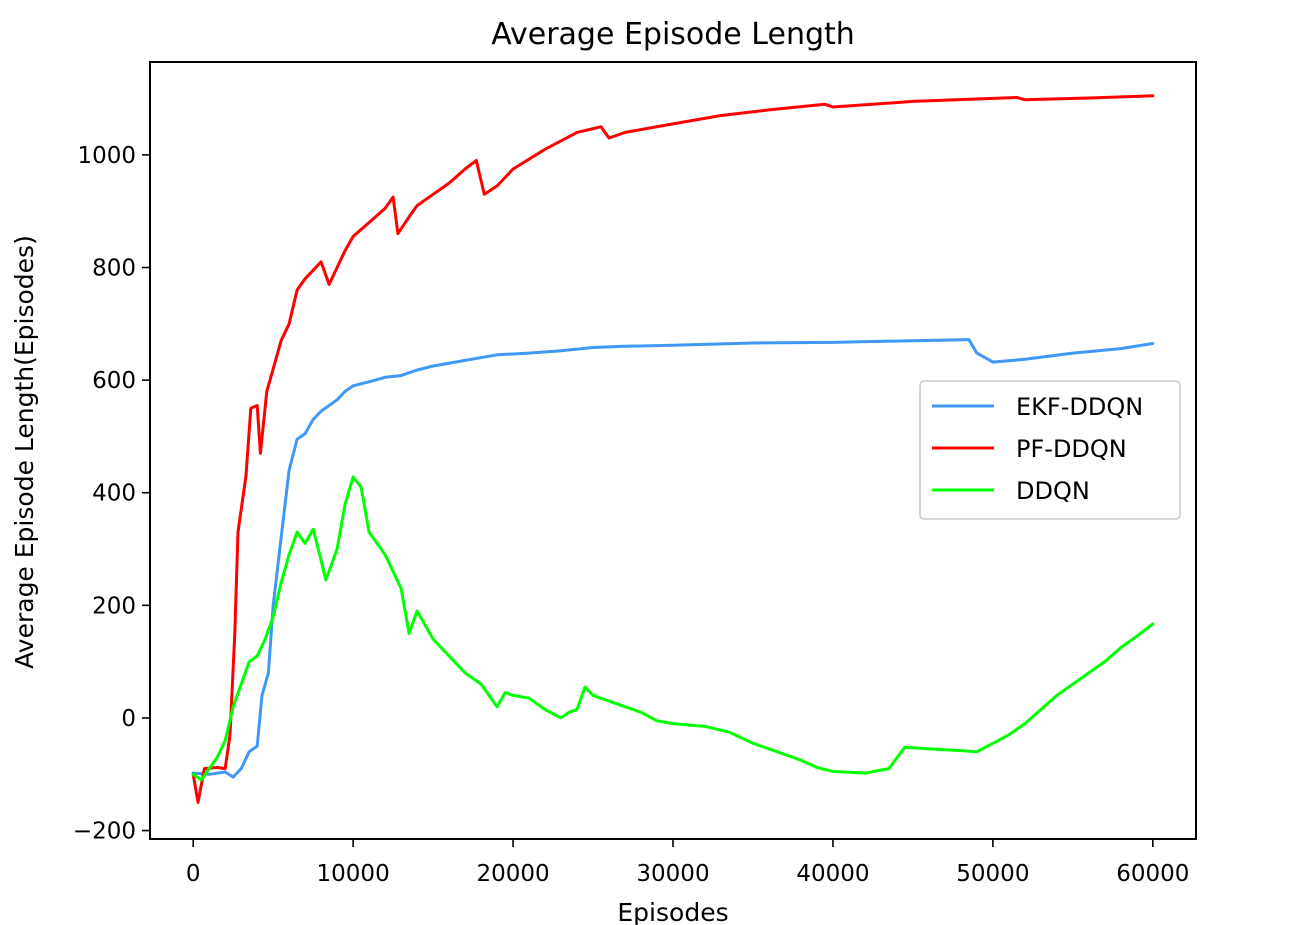 The image size is (1289, 925). Describe the element at coordinates (353, 874) in the screenshot. I see `x-tick-label: 10000` at that location.